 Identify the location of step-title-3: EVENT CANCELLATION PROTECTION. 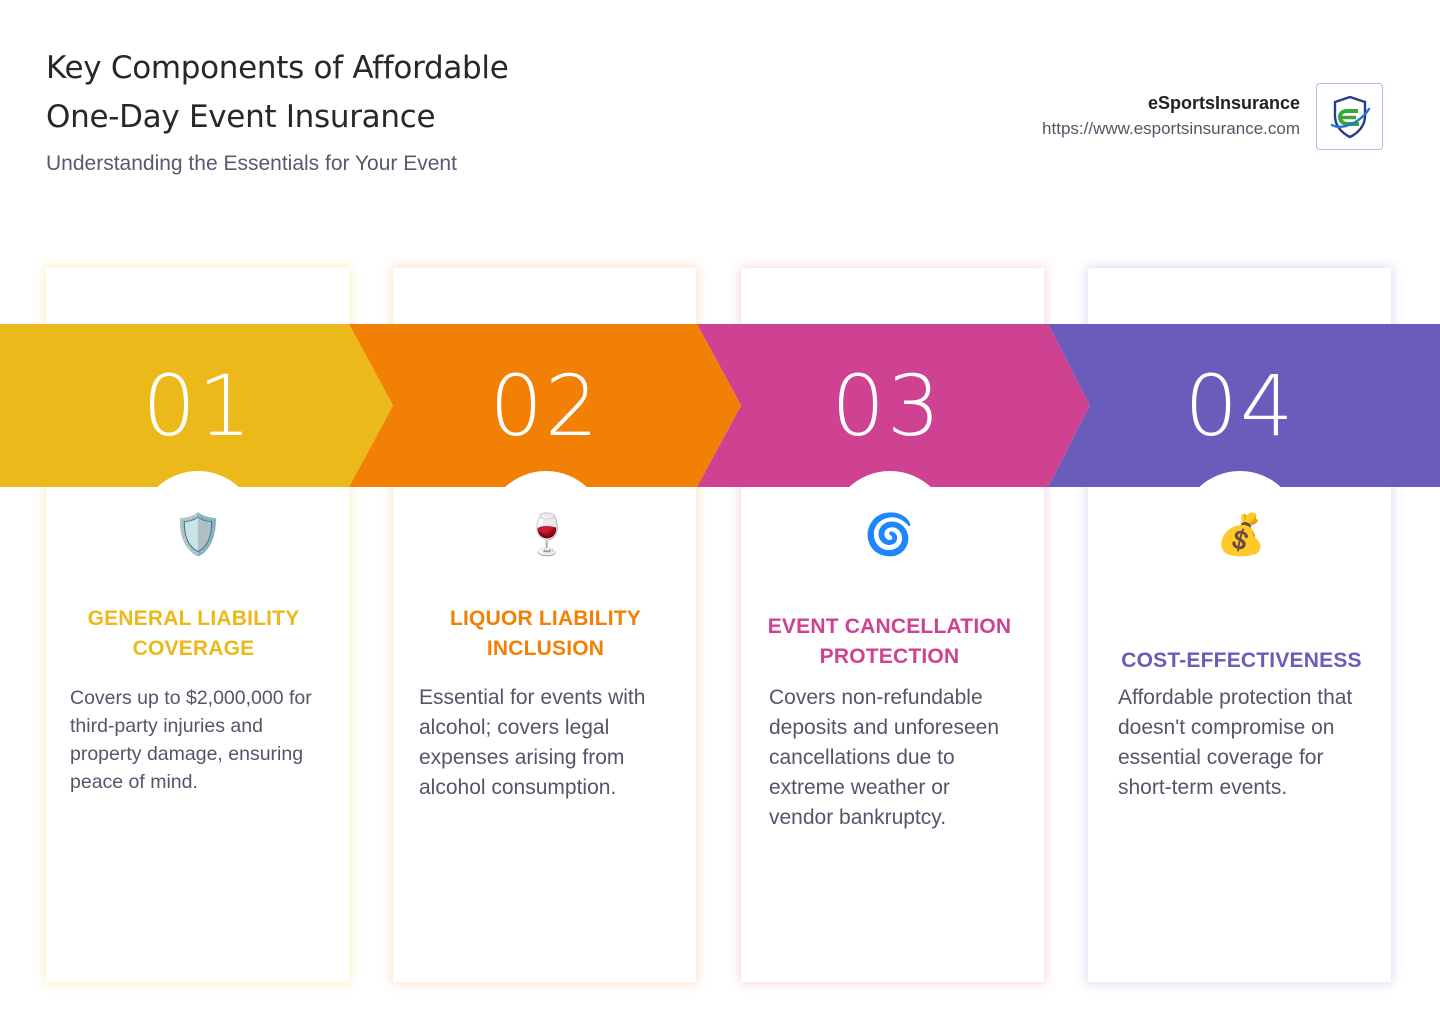
(889, 641).